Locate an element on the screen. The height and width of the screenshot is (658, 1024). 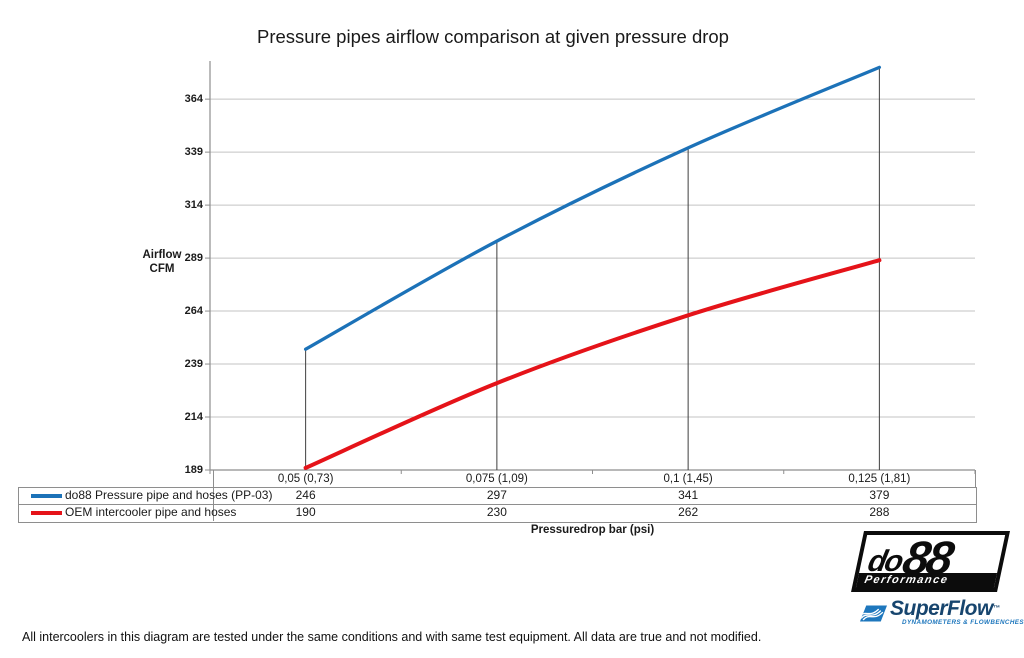
table-cell-value: 341 is located at coordinates (688, 495).